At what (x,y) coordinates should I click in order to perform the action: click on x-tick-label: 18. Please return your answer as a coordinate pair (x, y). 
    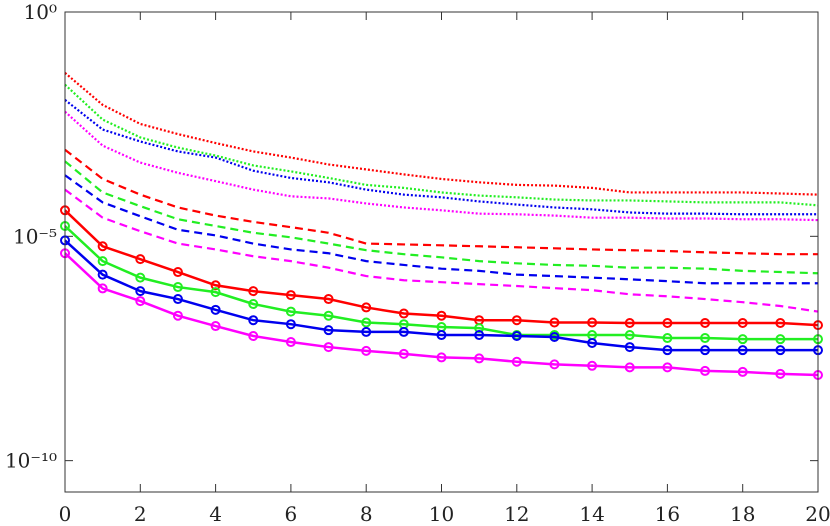
    Looking at the image, I should click on (742, 514).